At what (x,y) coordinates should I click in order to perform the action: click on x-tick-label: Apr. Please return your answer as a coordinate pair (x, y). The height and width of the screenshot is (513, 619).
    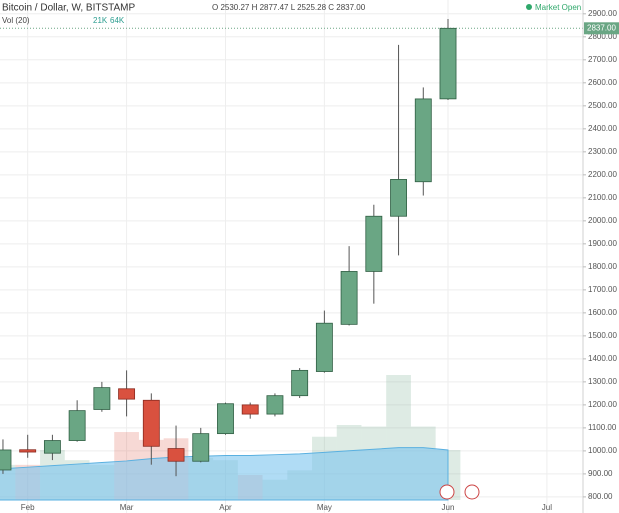
    Looking at the image, I should click on (225, 507).